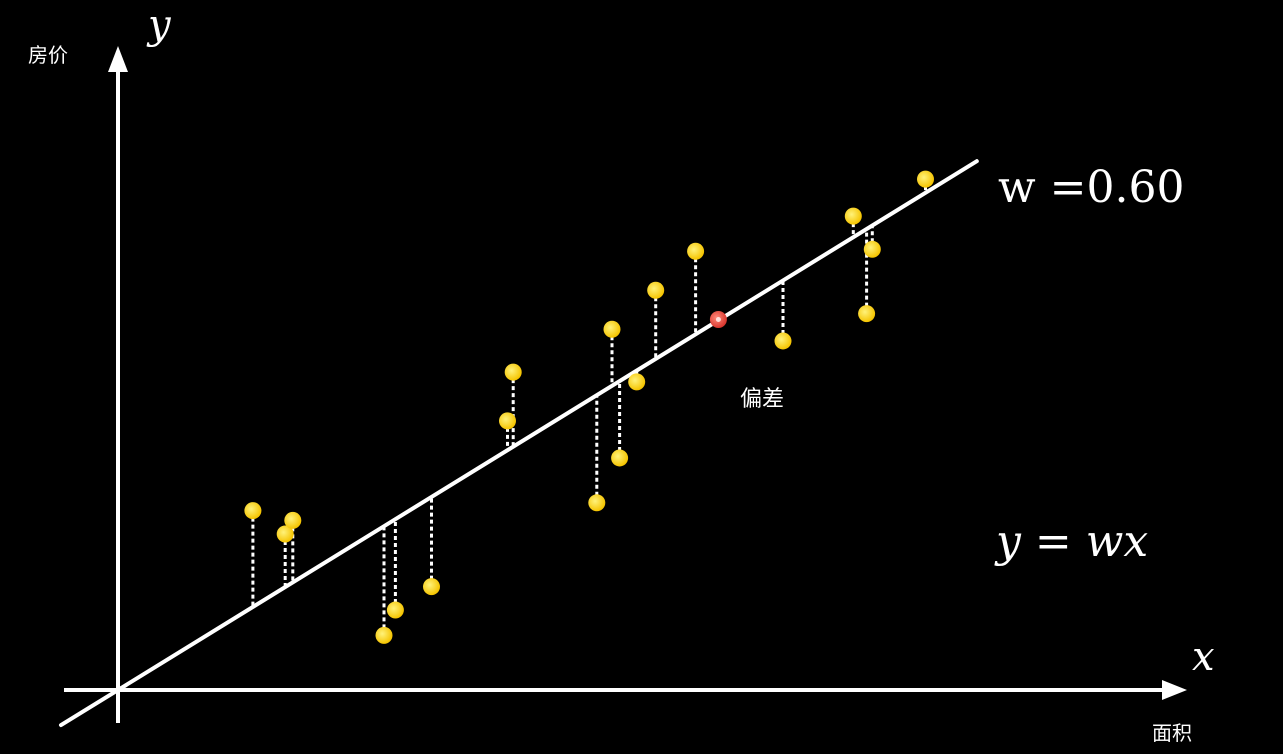  I want to click on y-axis-symbol: y, so click(159, 25).